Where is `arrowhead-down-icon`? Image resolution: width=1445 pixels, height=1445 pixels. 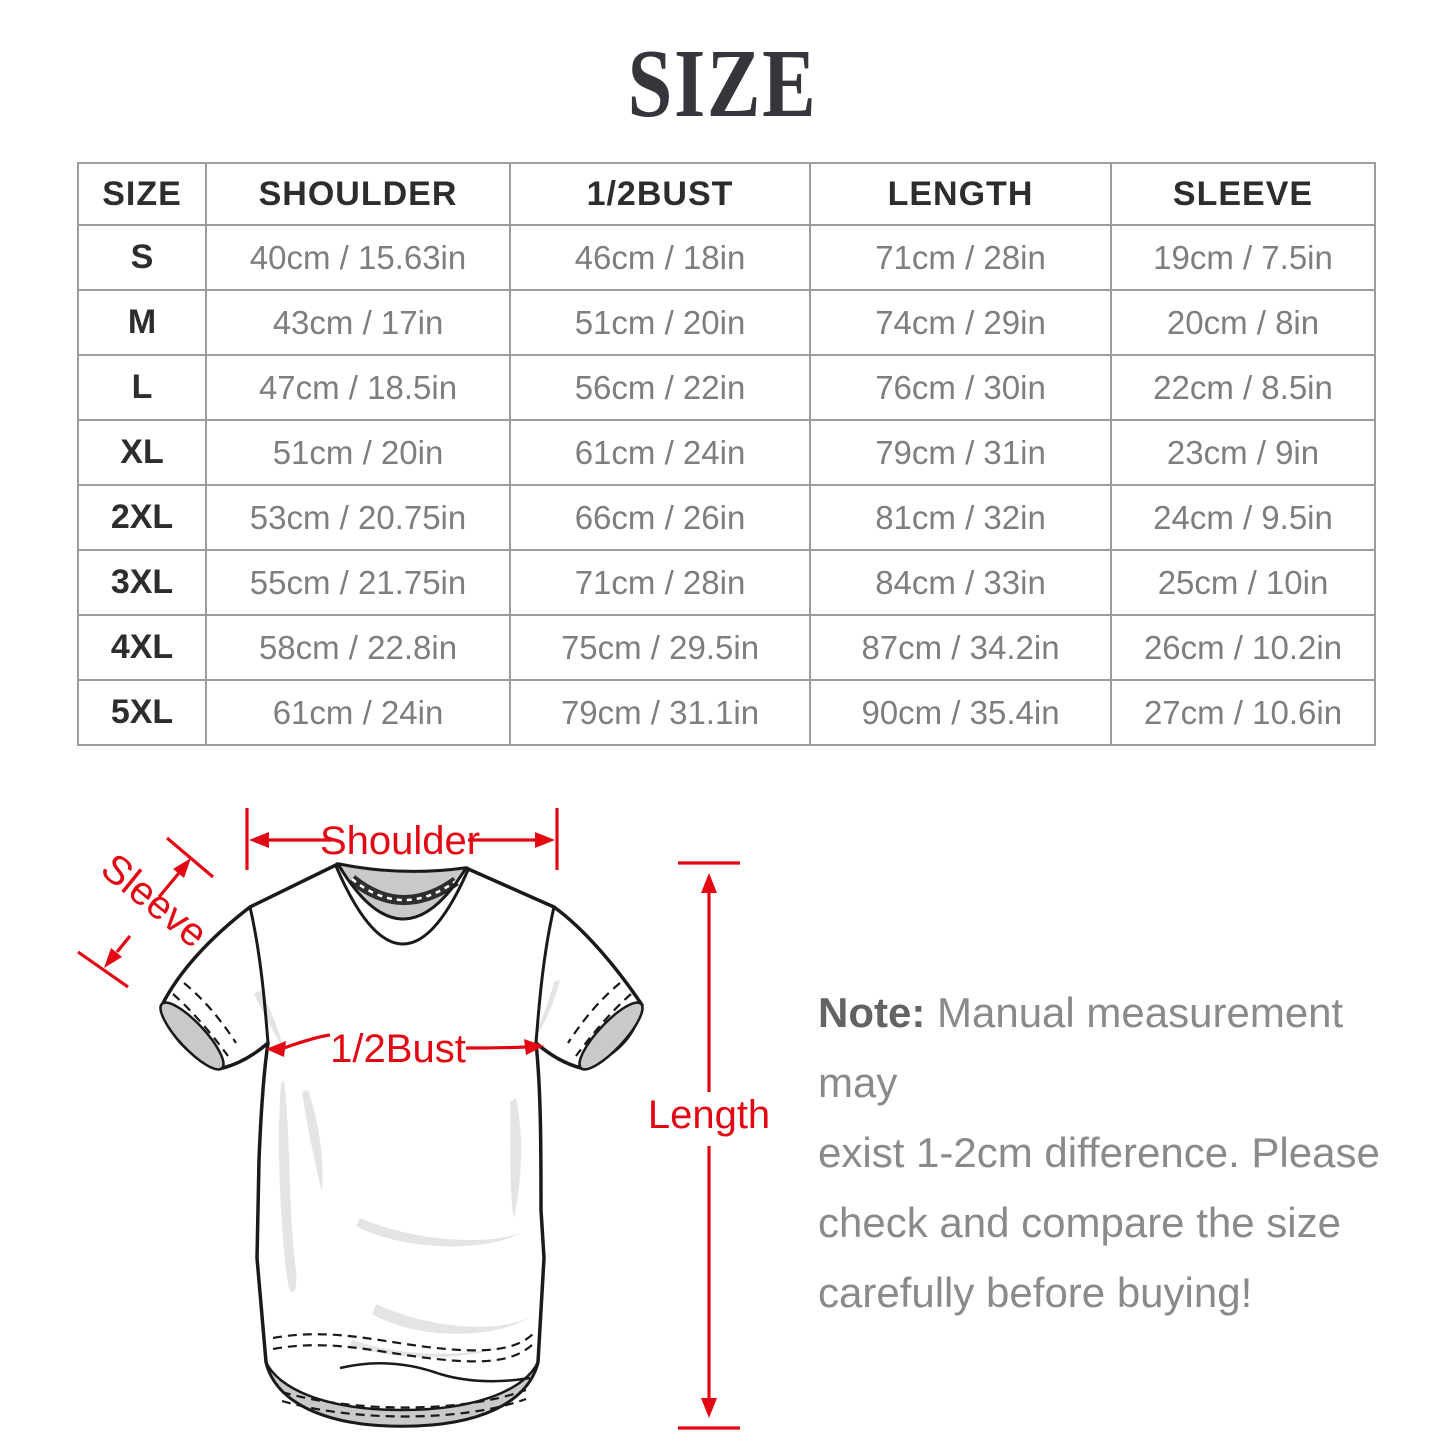
arrowhead-down-icon is located at coordinates (709, 1408).